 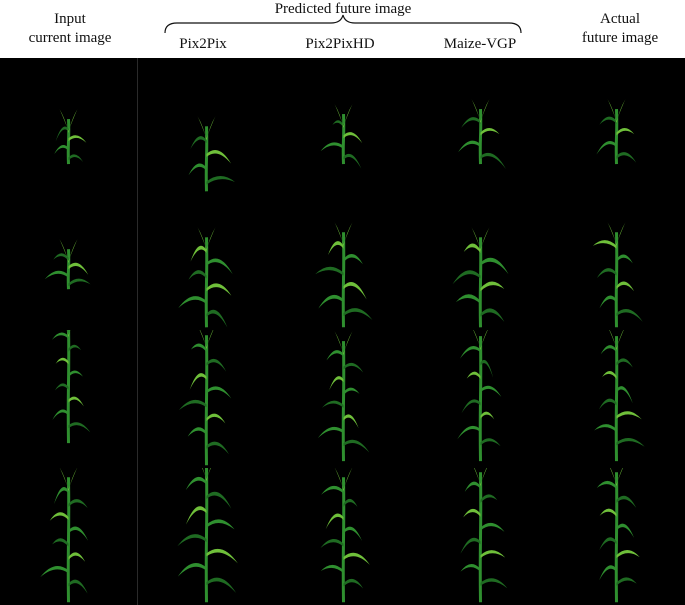 What do you see at coordinates (70, 28) in the screenshot?
I see `header-input: Input current image` at bounding box center [70, 28].